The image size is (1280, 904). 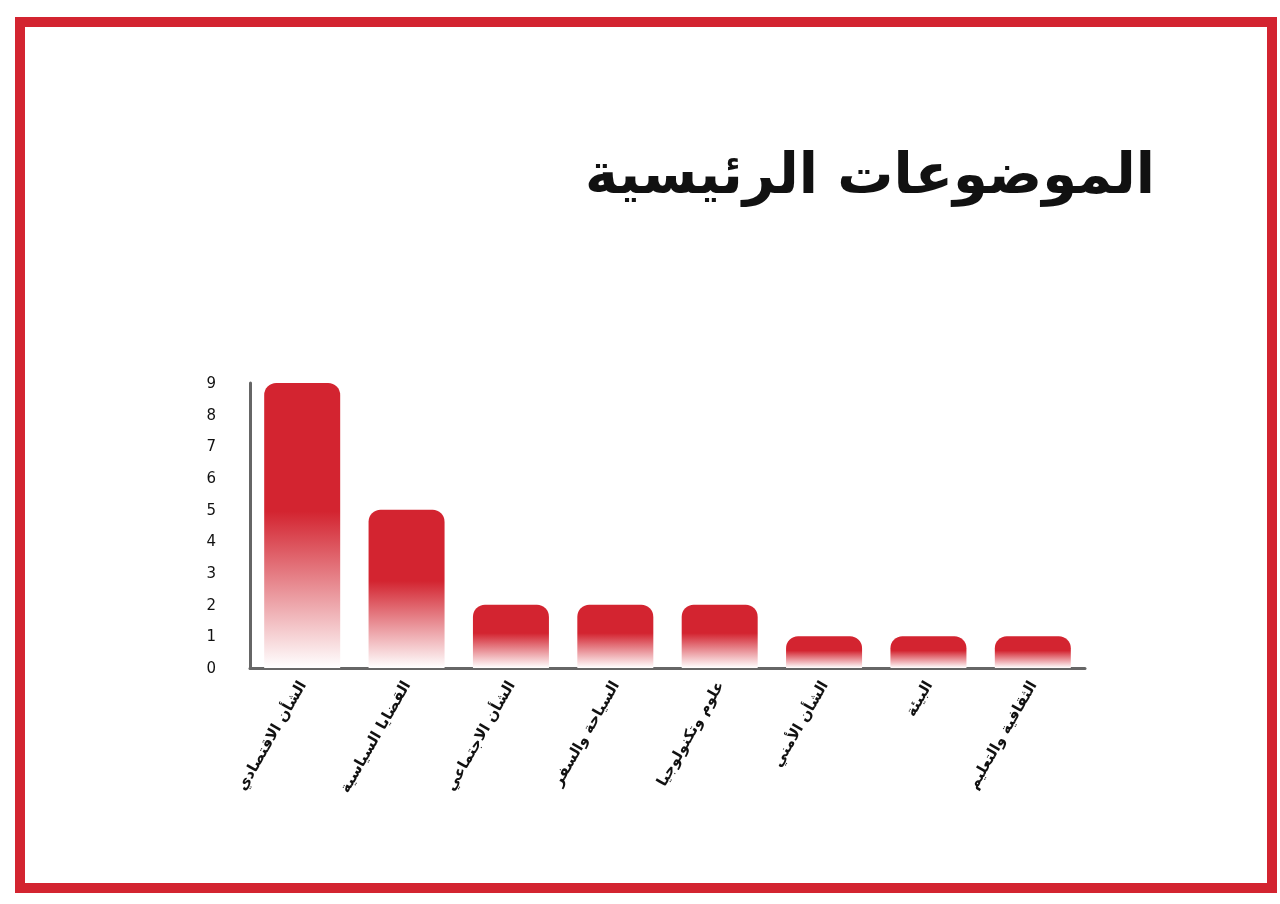 What do you see at coordinates (690, 733) in the screenshot?
I see `x-tick-label: علوم وتكنولوجيا` at bounding box center [690, 733].